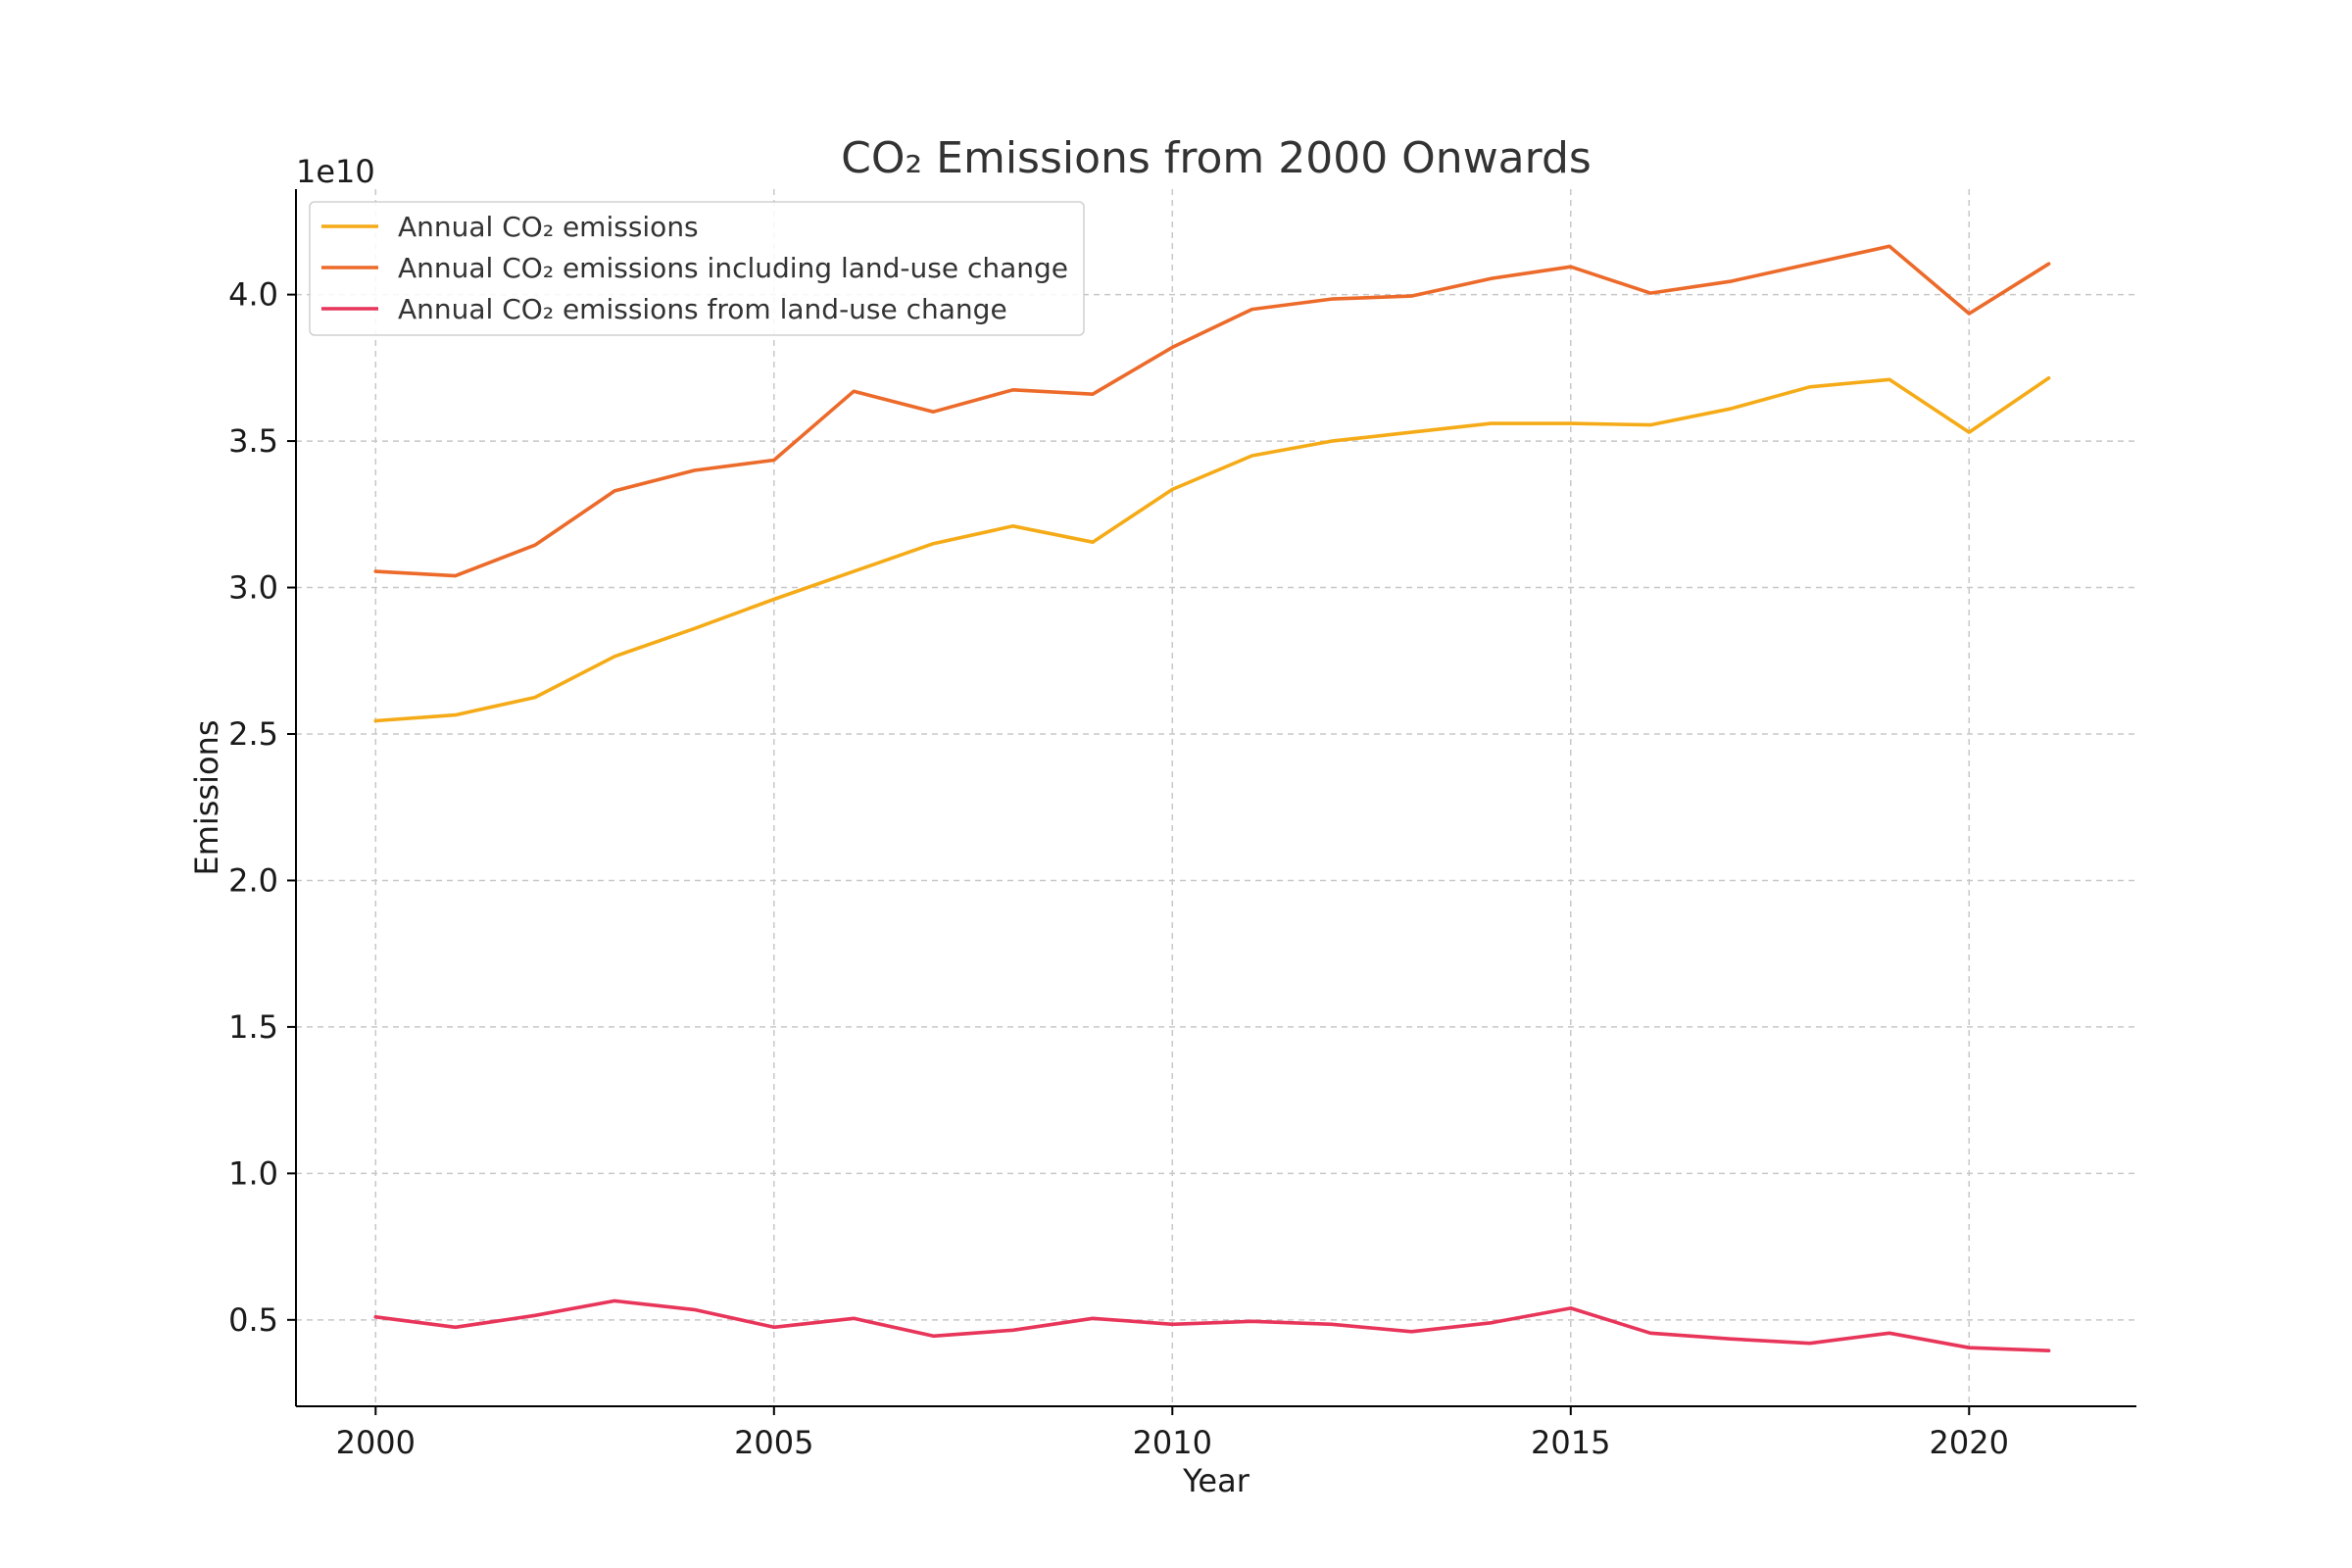  What do you see at coordinates (206, 797) in the screenshot?
I see `y-axis-label: Emissions` at bounding box center [206, 797].